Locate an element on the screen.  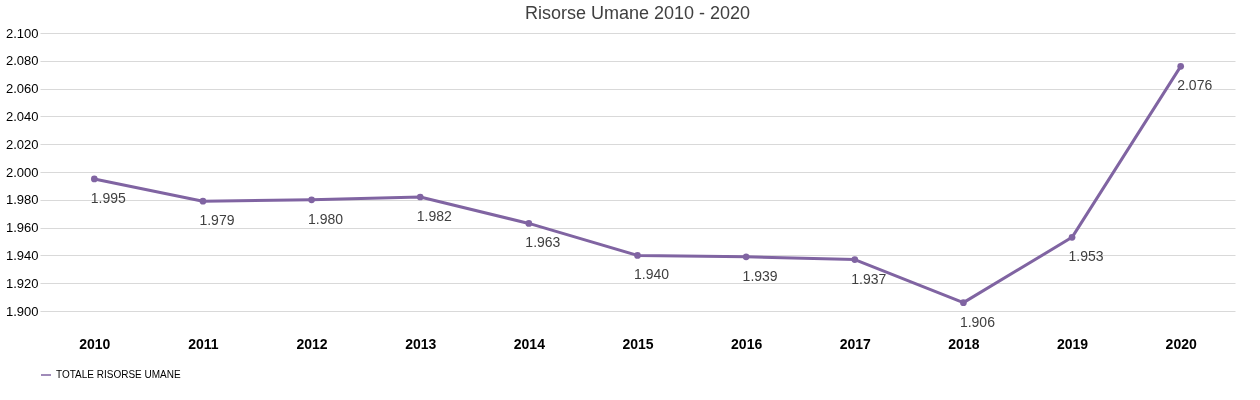
y-tick-label: 1.940 is located at coordinates (22, 255).